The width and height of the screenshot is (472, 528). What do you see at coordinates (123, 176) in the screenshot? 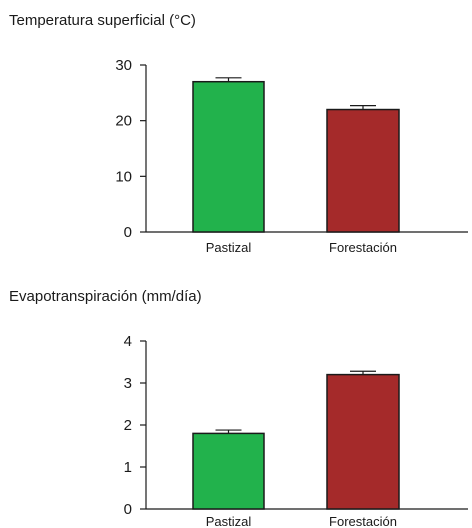
I see `y-tick-label: 10` at bounding box center [123, 176].